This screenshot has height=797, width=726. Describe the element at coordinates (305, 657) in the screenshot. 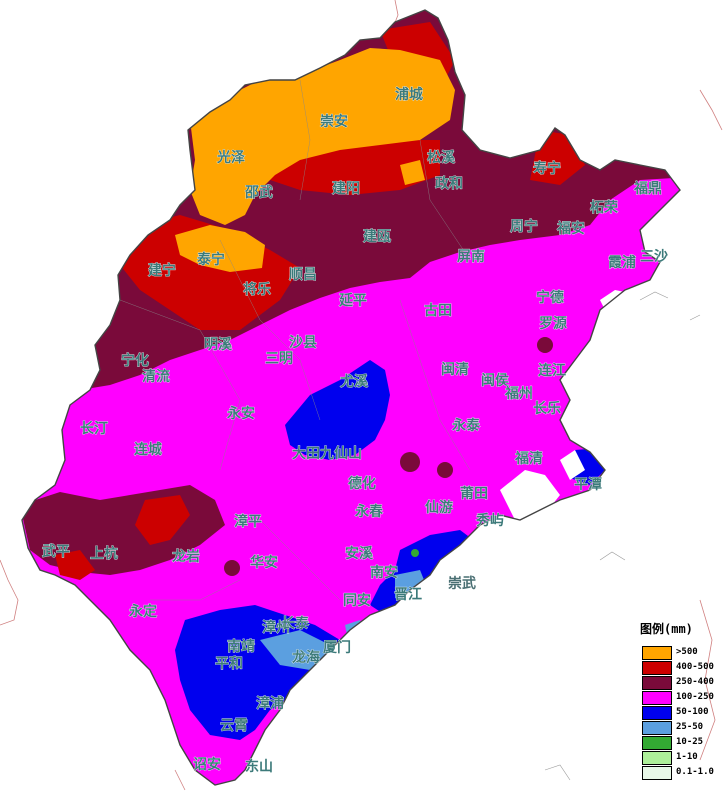

I see `place-label: 龙海` at that location.